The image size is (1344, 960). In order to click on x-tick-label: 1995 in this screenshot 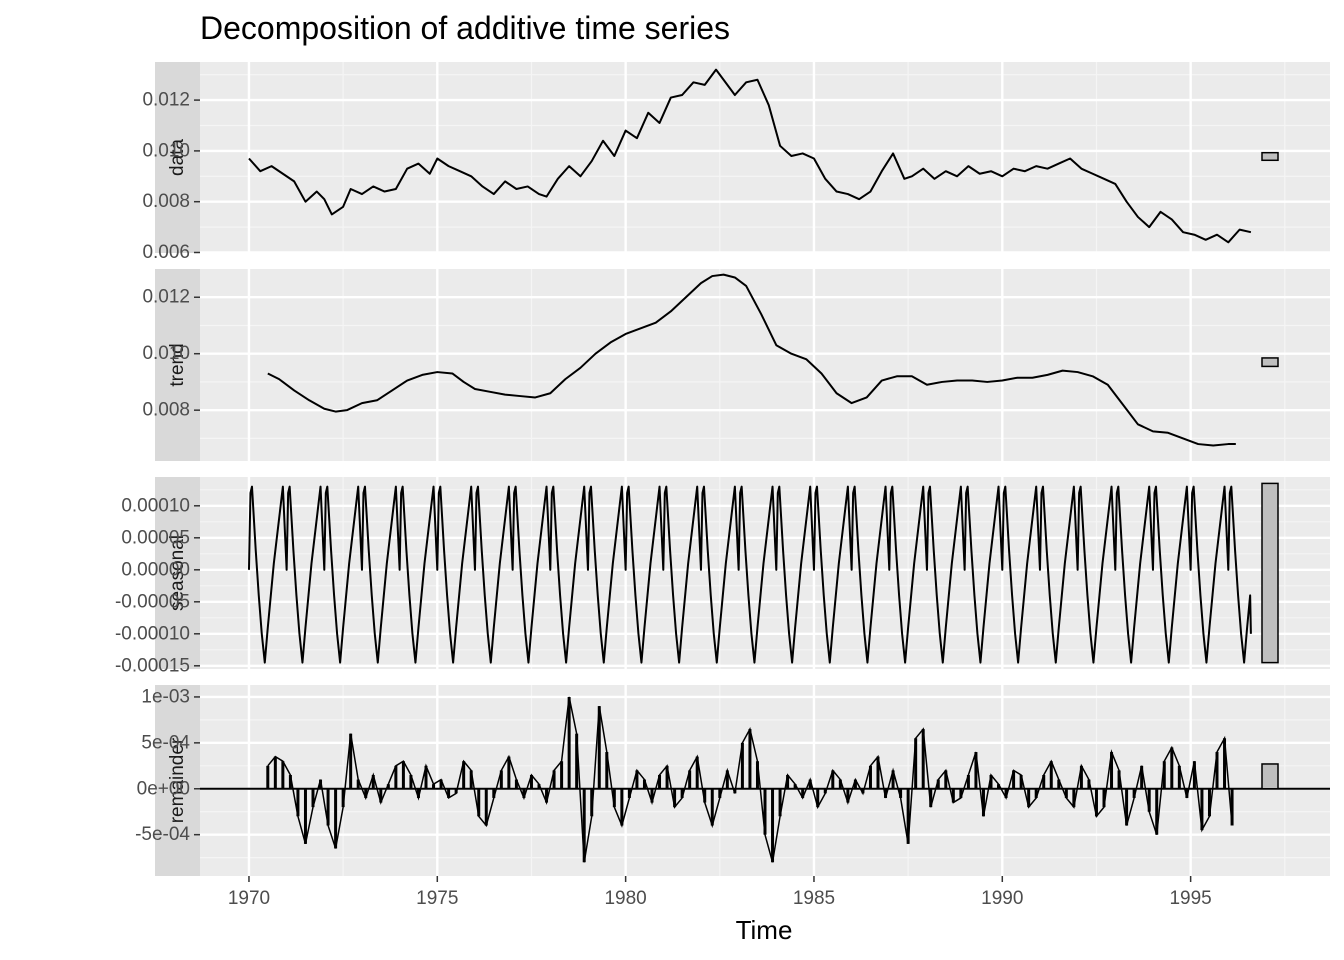, I will do `click(1190, 898)`.